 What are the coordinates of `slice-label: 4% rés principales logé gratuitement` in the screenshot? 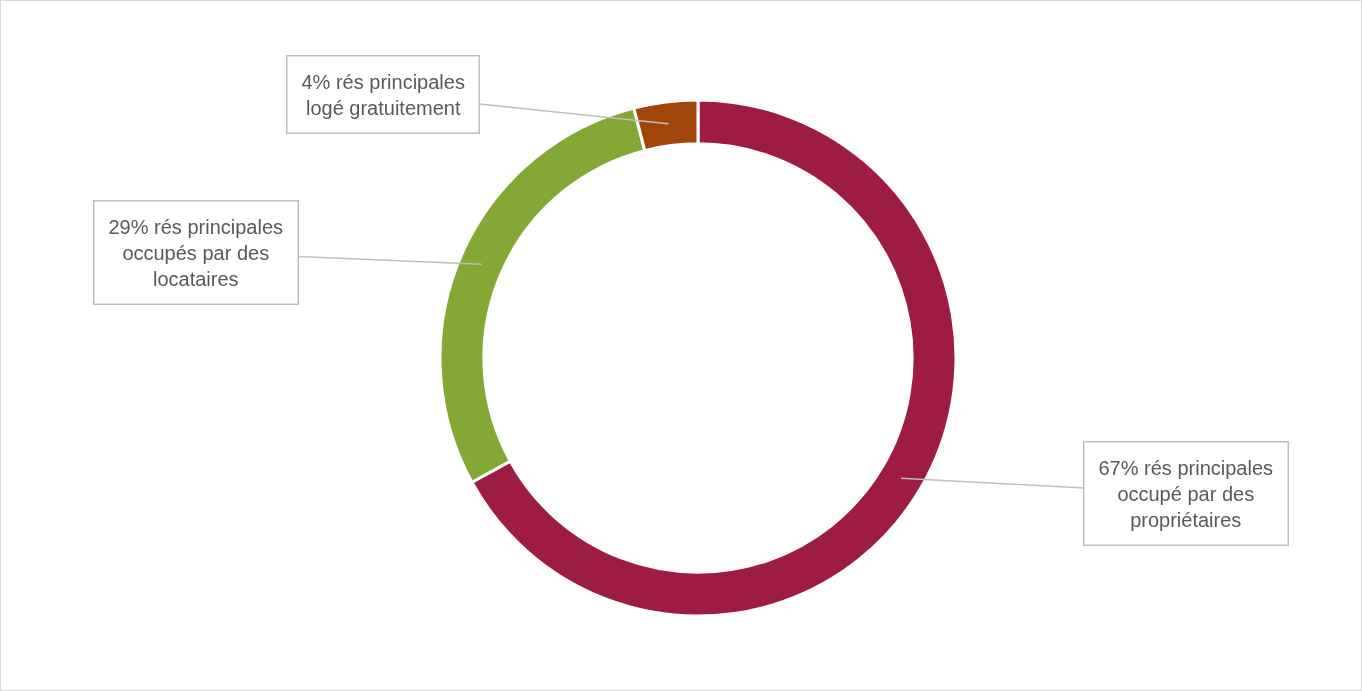 It's located at (383, 94).